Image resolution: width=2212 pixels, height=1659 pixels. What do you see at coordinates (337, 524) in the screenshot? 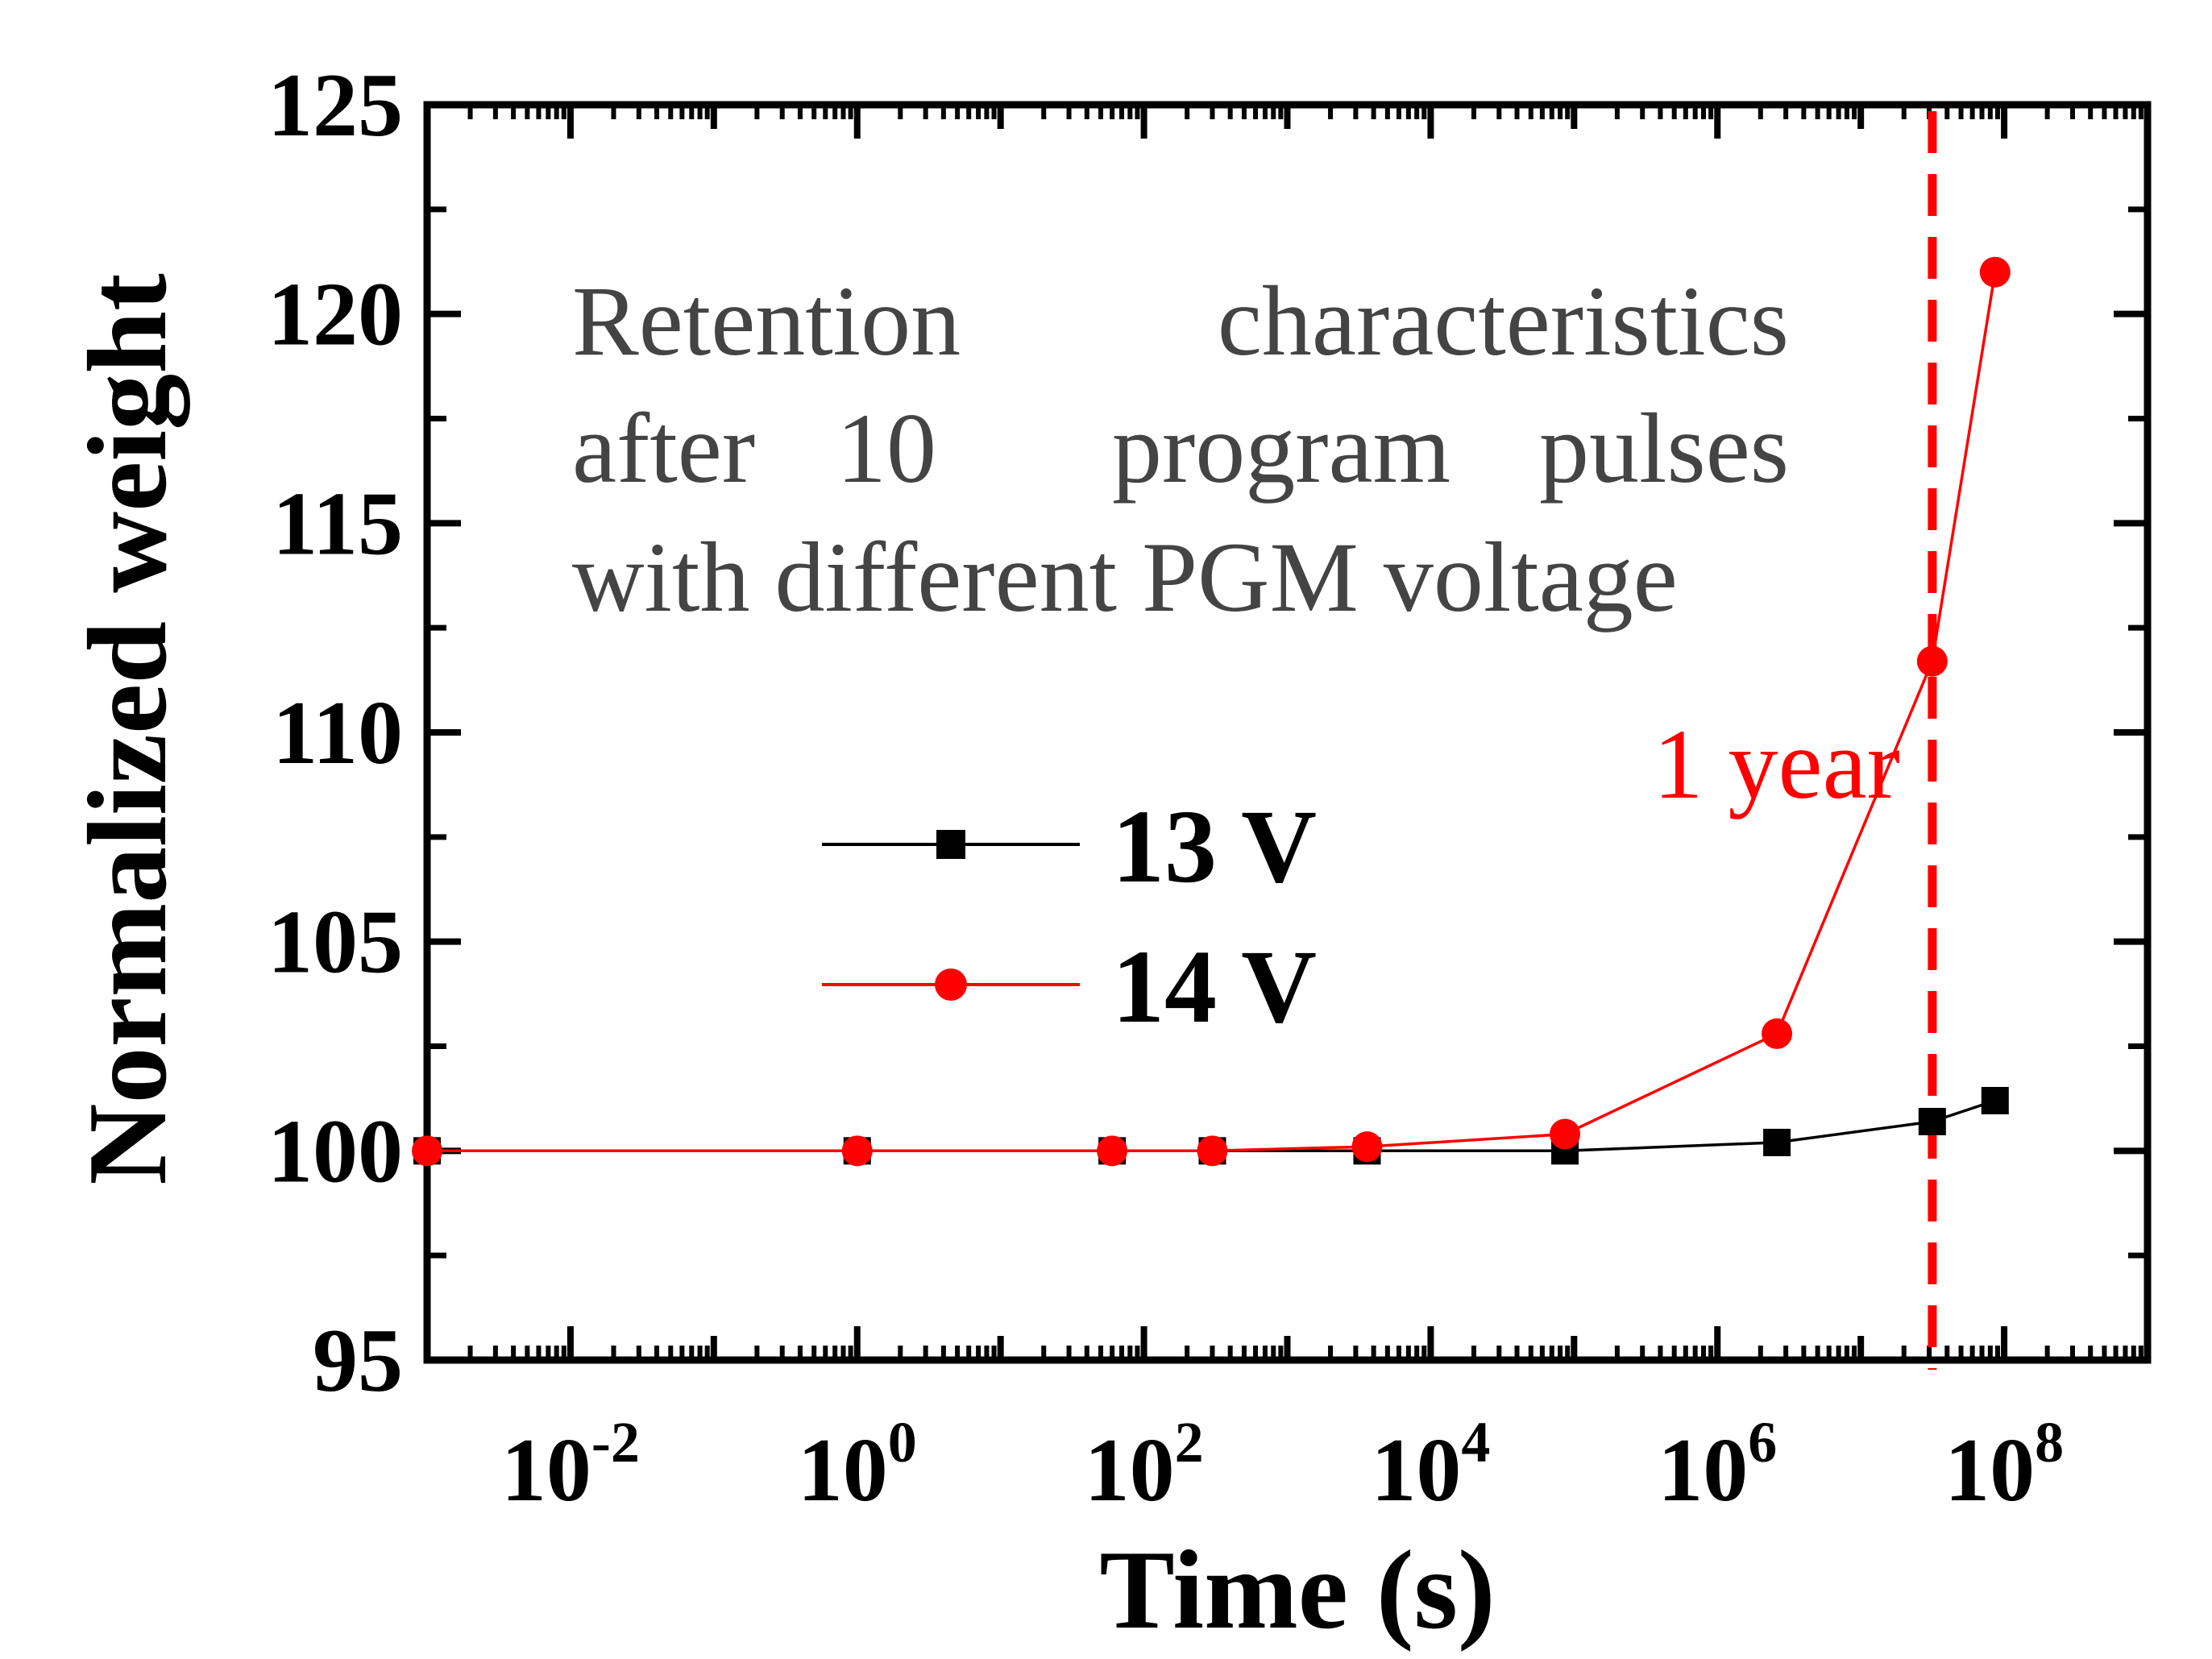
I see `y-tick-label: 115` at bounding box center [337, 524].